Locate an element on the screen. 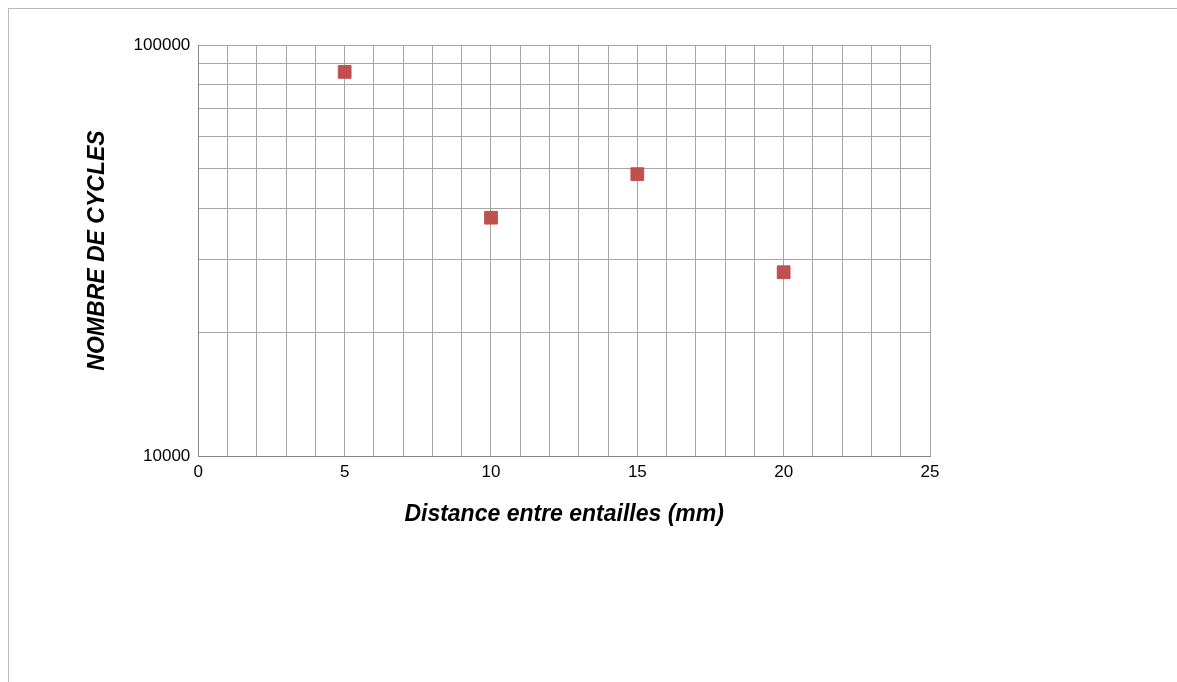  x-tick-label: 10 is located at coordinates (491, 471).